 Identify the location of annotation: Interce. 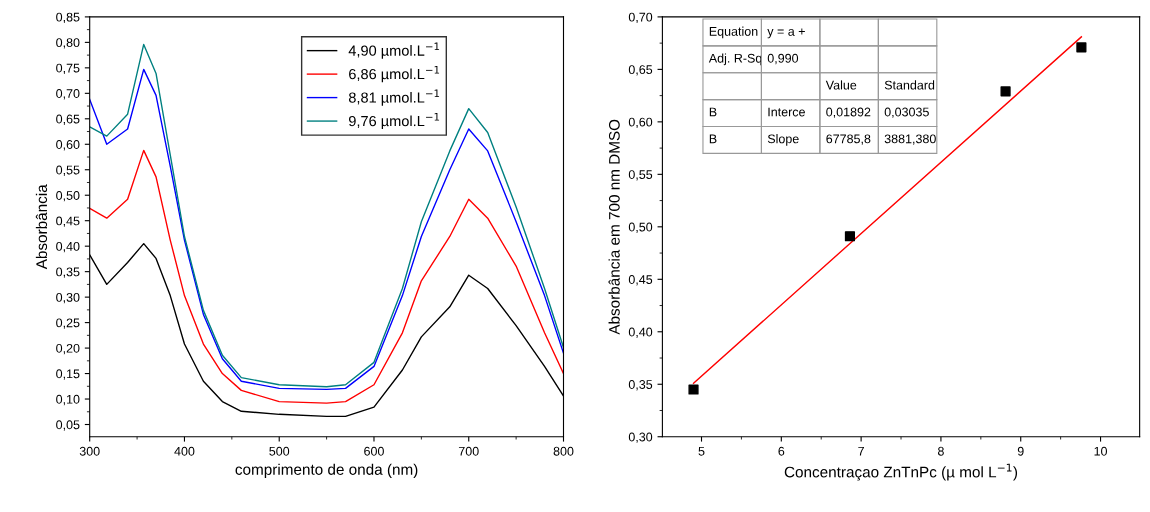
(786, 112).